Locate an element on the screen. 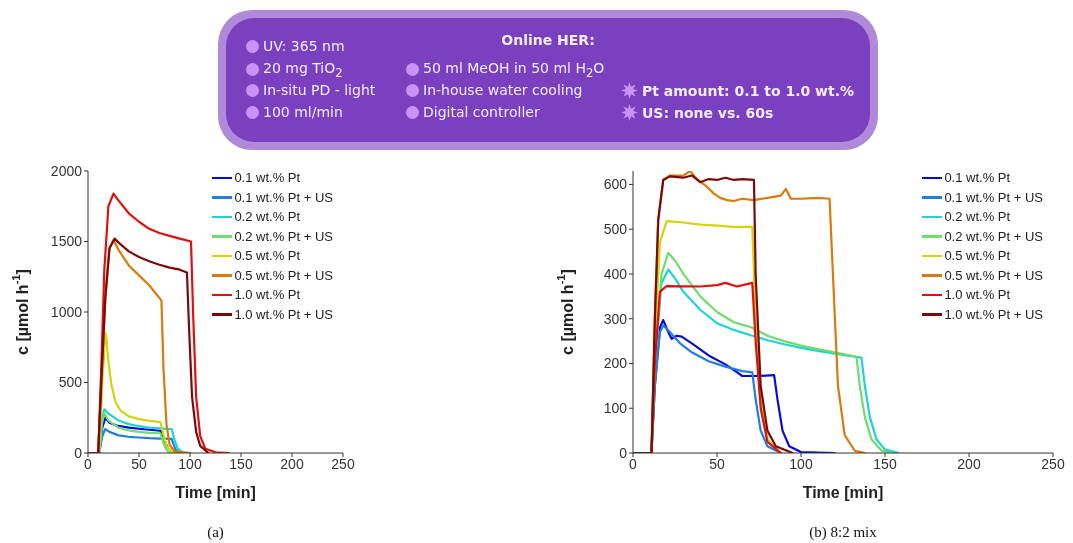  text: In-house water cooling is located at coordinates (503, 90).